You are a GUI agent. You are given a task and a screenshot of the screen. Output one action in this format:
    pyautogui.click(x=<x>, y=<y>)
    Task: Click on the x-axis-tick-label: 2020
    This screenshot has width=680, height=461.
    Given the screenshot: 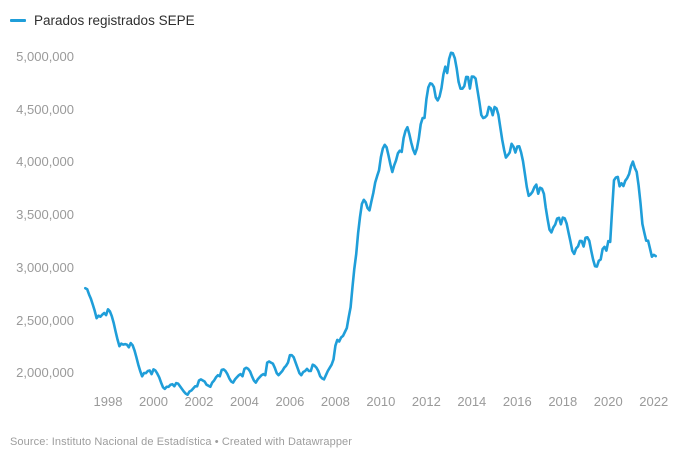 What is the action you would take?
    pyautogui.click(x=608, y=401)
    